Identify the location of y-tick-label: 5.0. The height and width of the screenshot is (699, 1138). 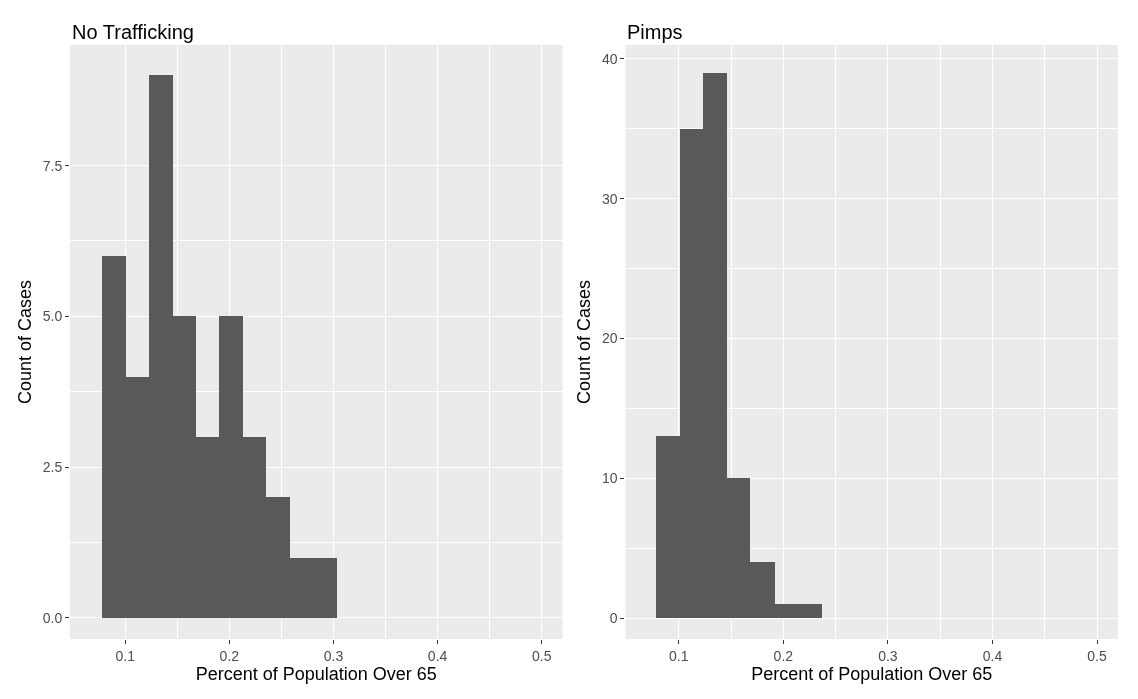
(52, 316).